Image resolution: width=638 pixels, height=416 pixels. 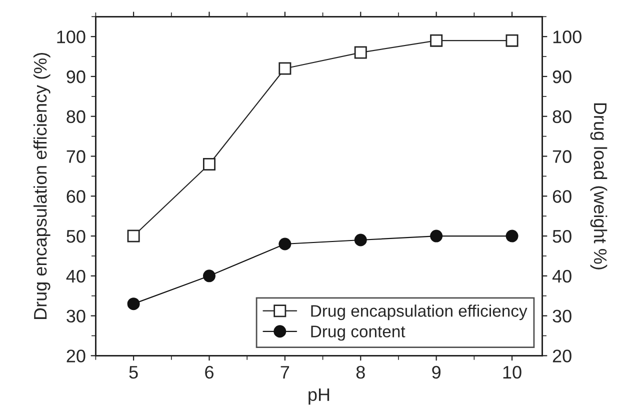 What do you see at coordinates (358, 333) in the screenshot?
I see `legend-label: Drug content` at bounding box center [358, 333].